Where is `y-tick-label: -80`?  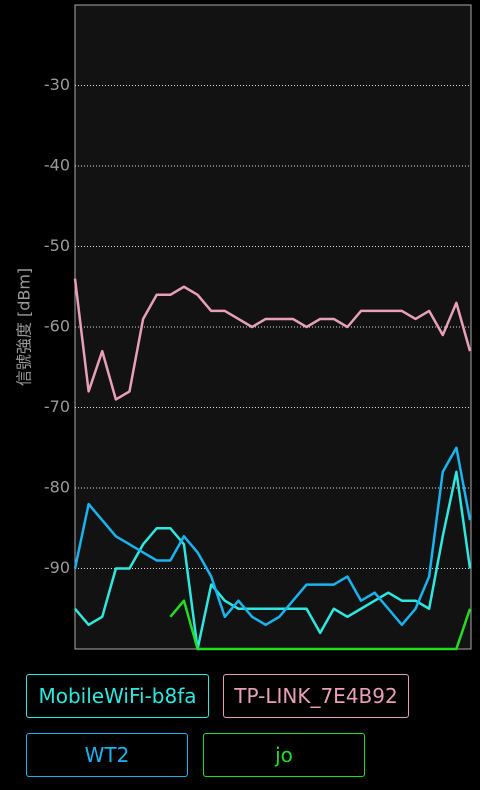
y-tick-label: -80 is located at coordinates (57, 487).